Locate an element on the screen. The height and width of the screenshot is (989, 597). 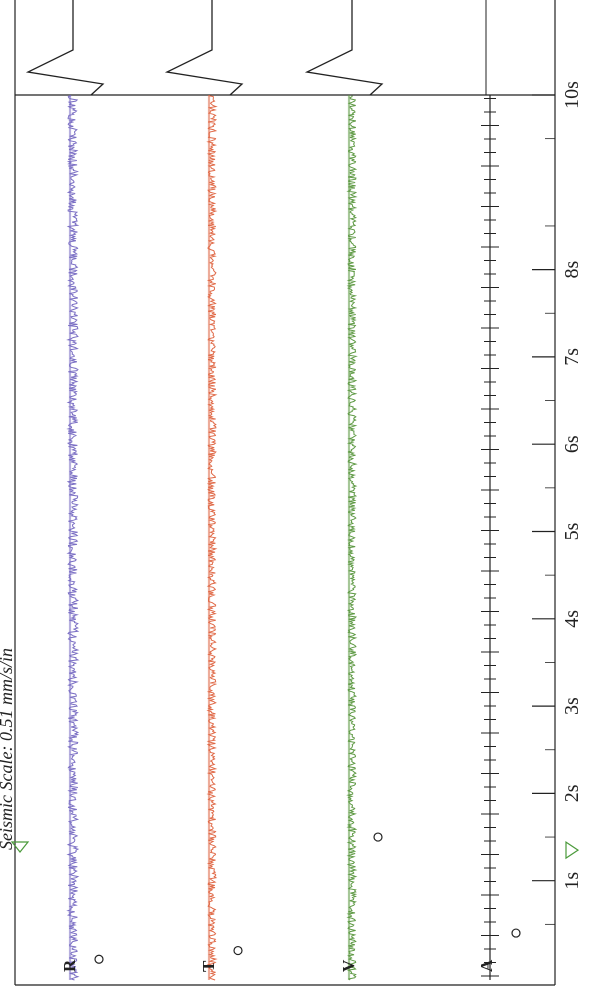
calibration-pulse-v is located at coordinates (344, 48).